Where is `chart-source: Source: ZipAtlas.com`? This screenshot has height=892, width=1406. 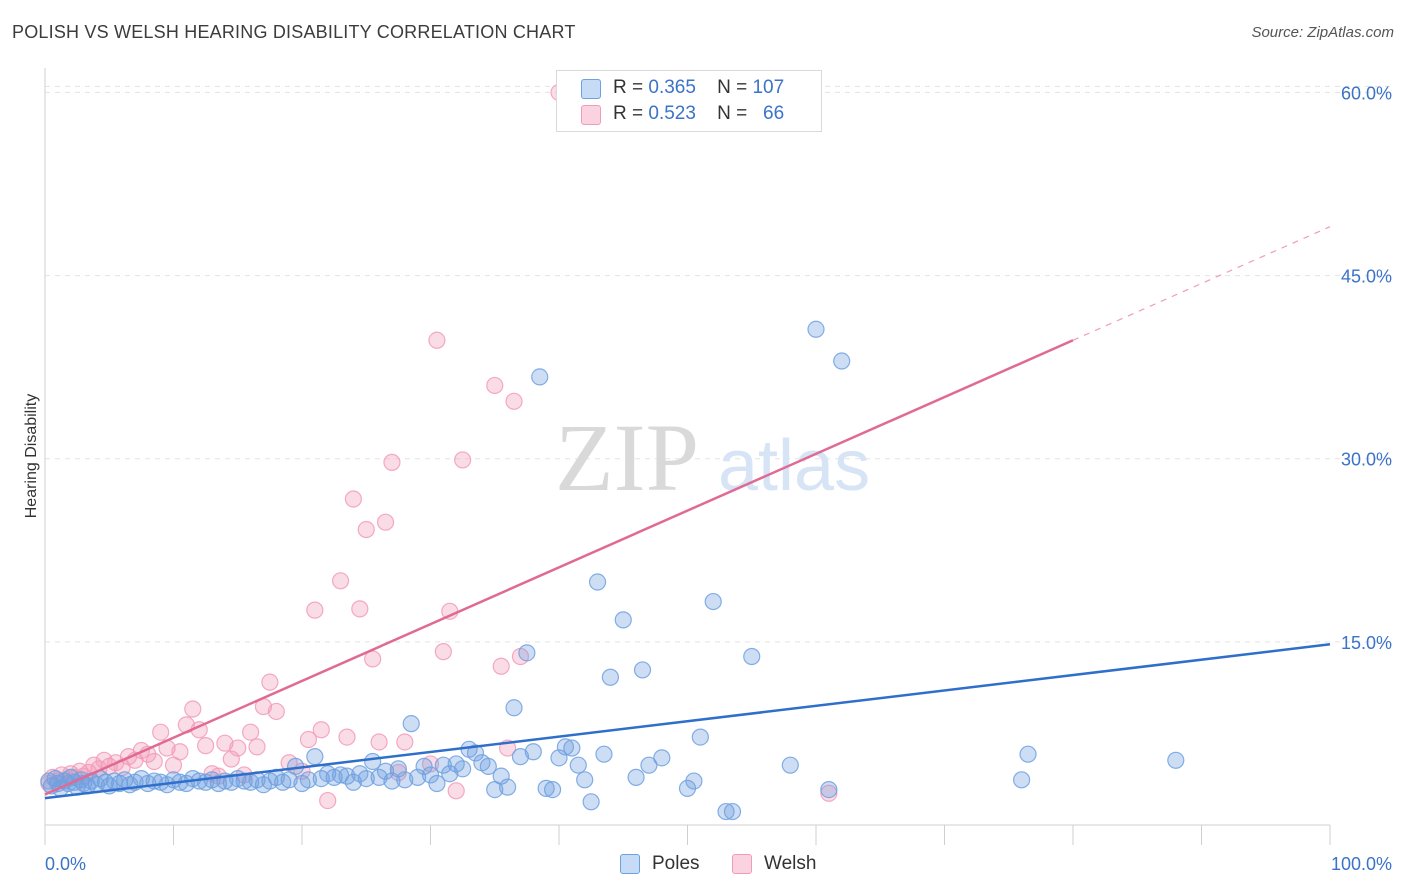 chart-source: Source: ZipAtlas.com is located at coordinates (1322, 32).